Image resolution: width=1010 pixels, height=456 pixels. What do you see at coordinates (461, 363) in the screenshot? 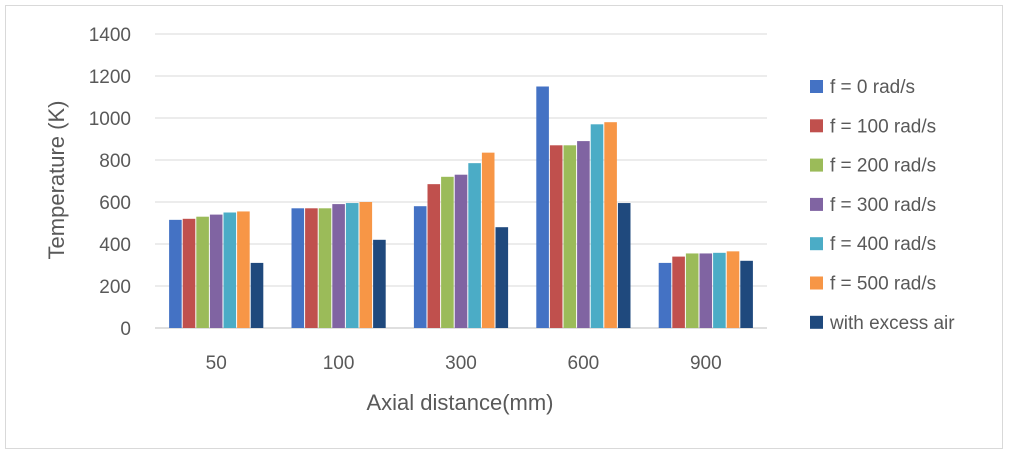
I see `x-tick-label: 300` at bounding box center [461, 363].